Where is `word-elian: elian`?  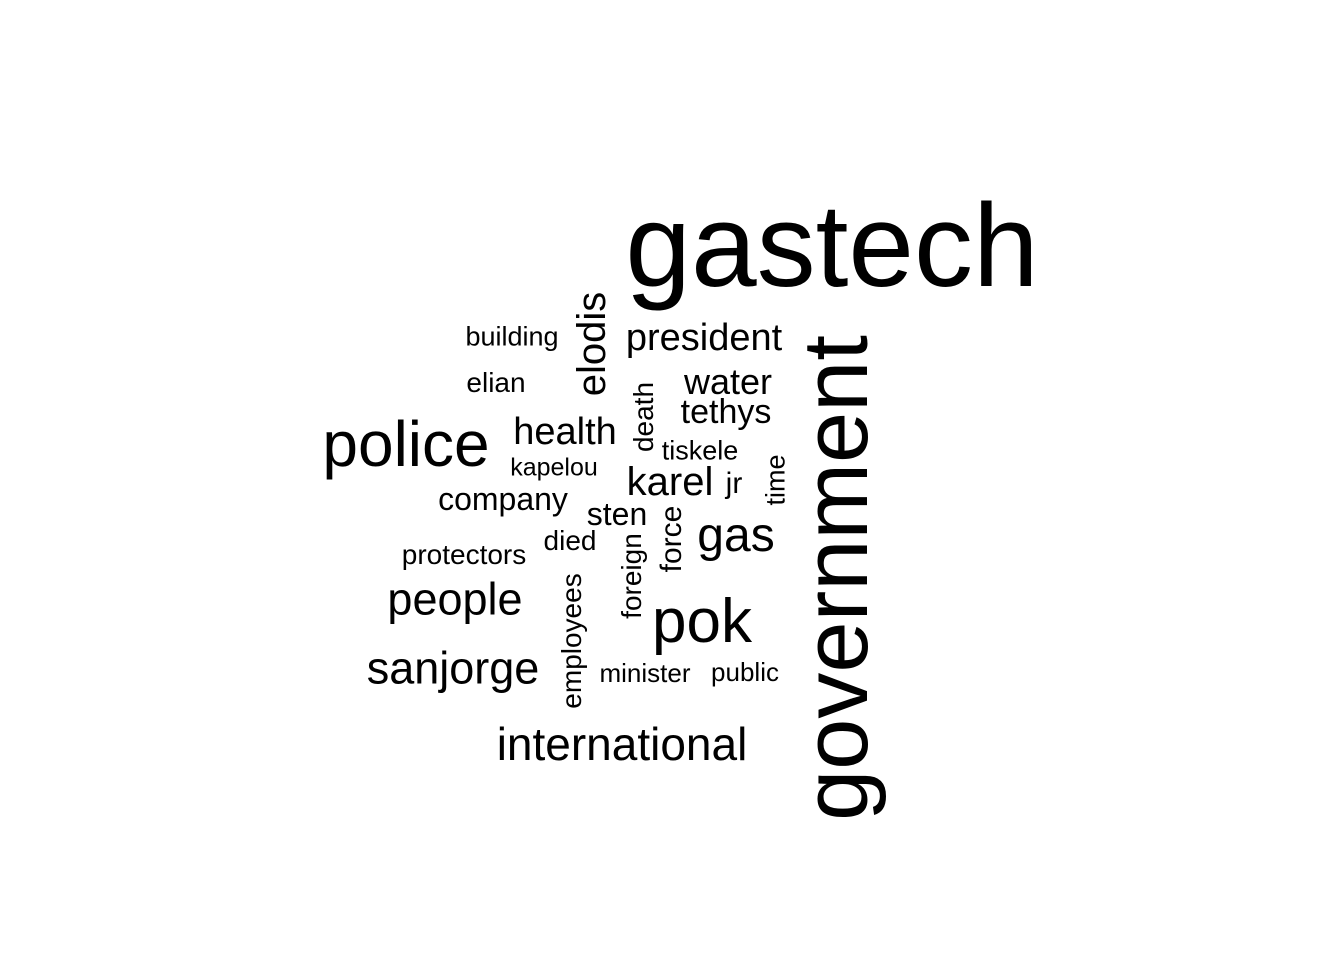
word-elian: elian is located at coordinates (496, 382).